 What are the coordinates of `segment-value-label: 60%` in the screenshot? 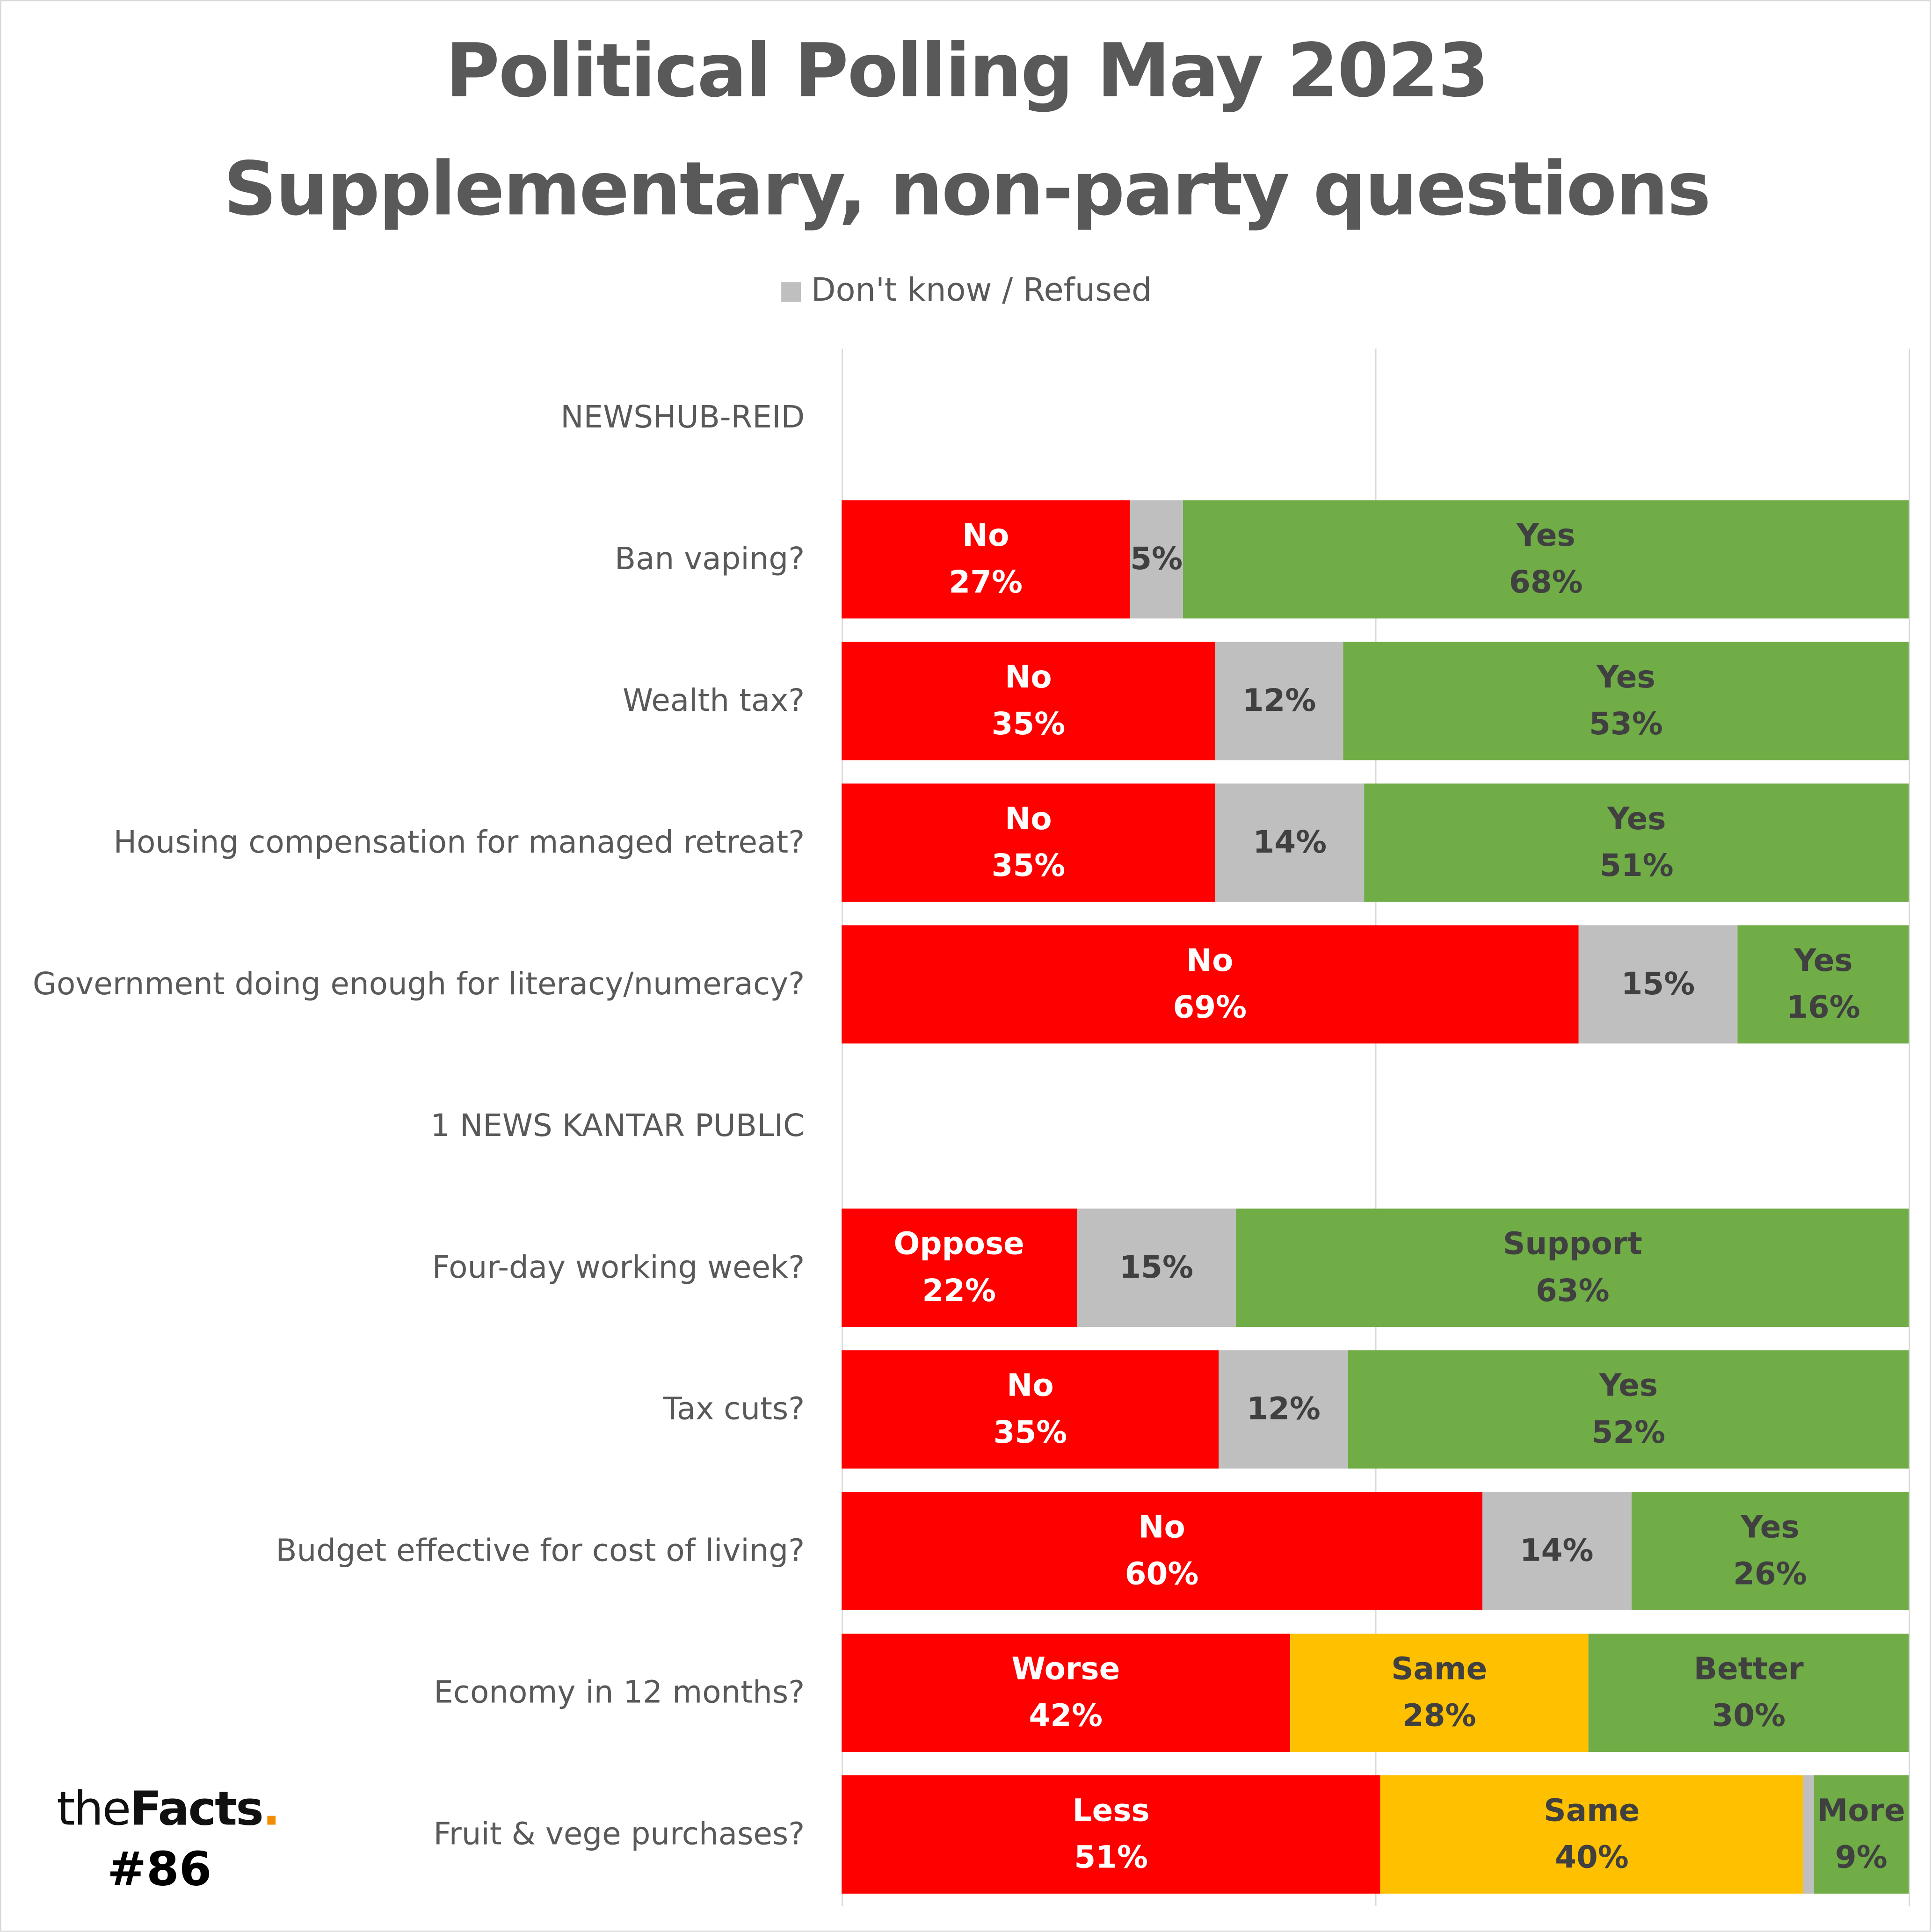 It's located at (1162, 1574).